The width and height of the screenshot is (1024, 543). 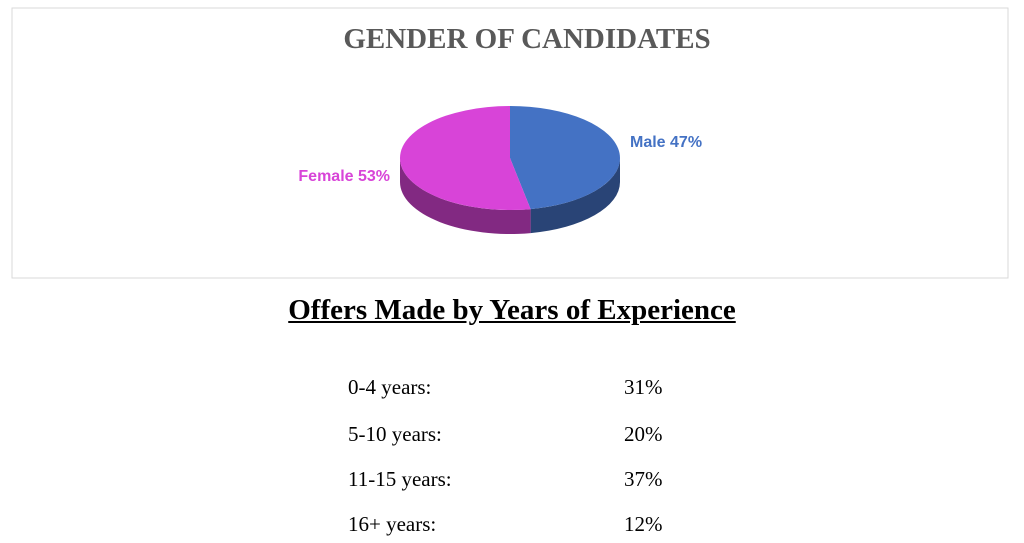 I want to click on chart-title: GENDER OF CANDIDATES, so click(x=526, y=39).